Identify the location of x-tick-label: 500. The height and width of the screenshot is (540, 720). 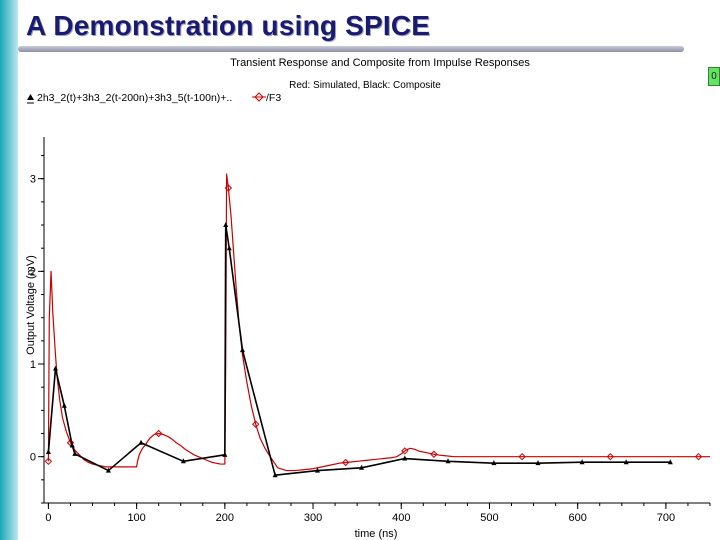
(489, 518).